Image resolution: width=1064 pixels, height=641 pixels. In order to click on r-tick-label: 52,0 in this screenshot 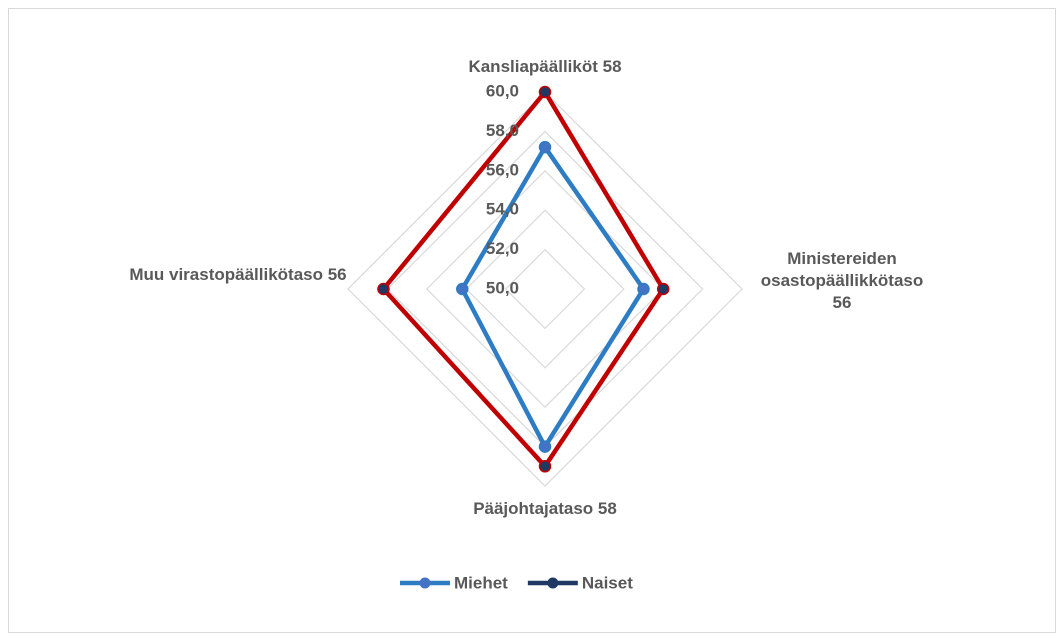, I will do `click(502, 248)`.